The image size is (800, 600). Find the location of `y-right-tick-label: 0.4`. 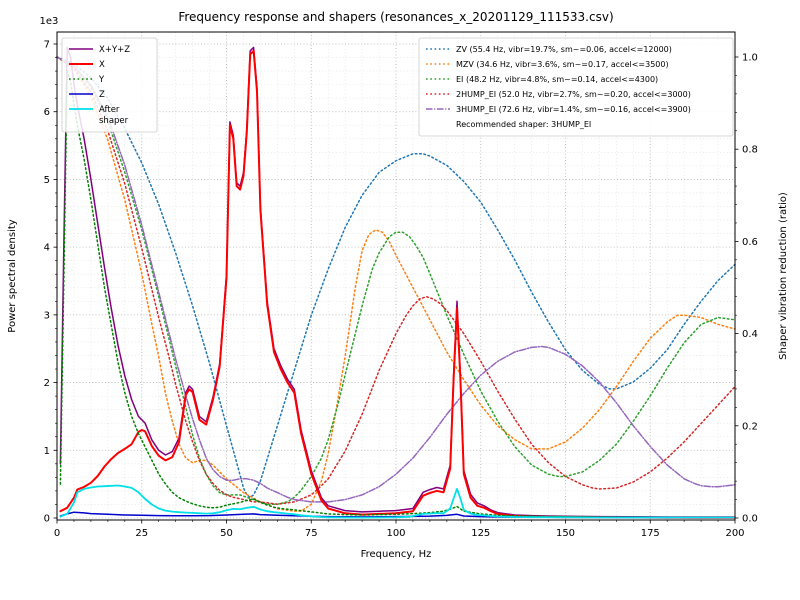

y-right-tick-label: 0.4 is located at coordinates (750, 334).